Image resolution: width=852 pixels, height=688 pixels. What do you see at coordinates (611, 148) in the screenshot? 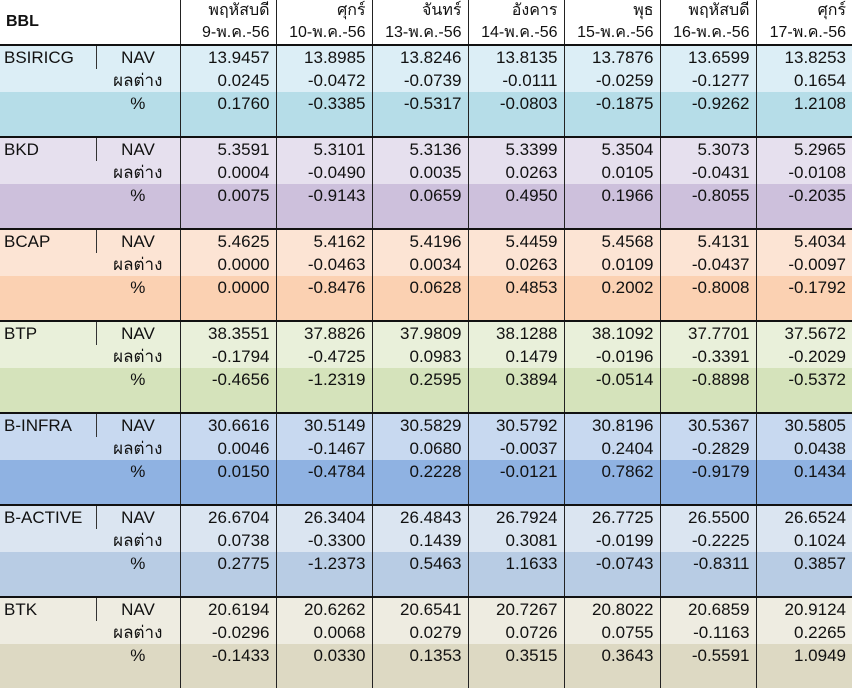
I see `value-cell: 5.3504` at bounding box center [611, 148].